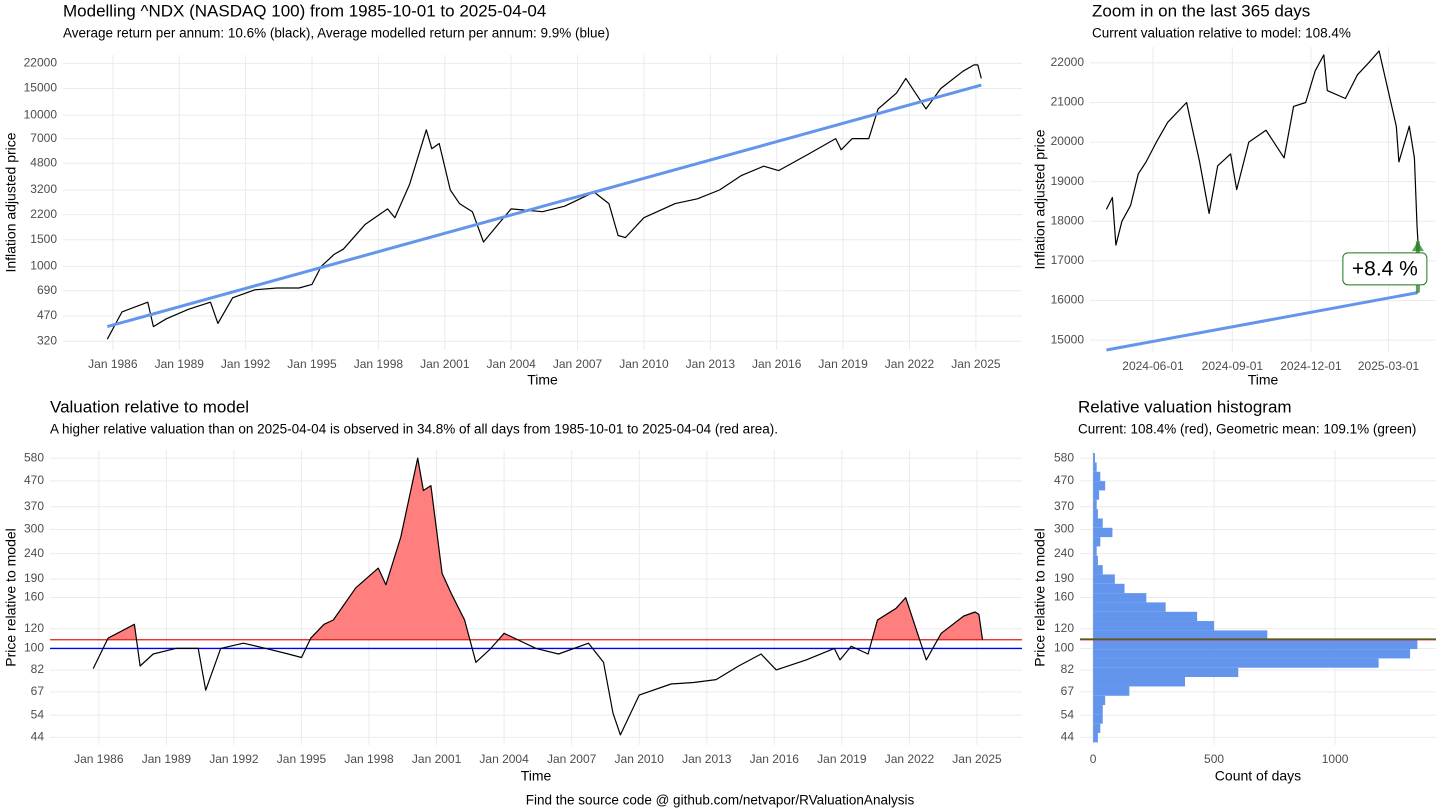 The width and height of the screenshot is (1440, 810). What do you see at coordinates (43, 163) in the screenshot?
I see `y-tick-label: 4800` at bounding box center [43, 163].